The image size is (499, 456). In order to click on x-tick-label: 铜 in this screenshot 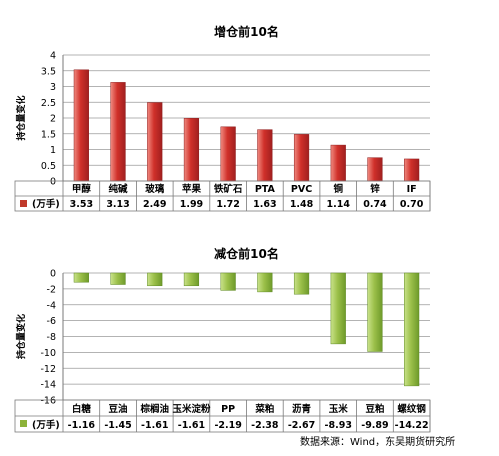, I will do `click(338, 189)`.